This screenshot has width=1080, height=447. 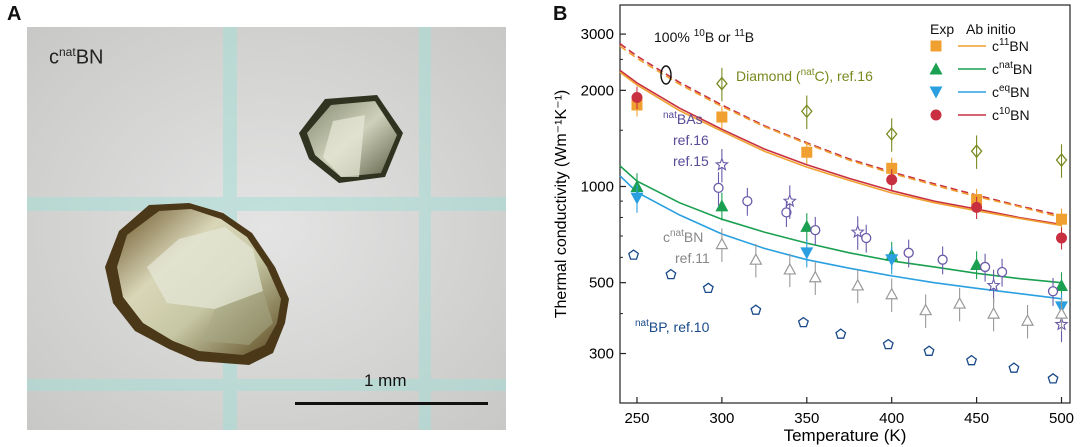 What do you see at coordinates (840, 224) in the screenshot?
I see `curve-cnatBN` at bounding box center [840, 224].